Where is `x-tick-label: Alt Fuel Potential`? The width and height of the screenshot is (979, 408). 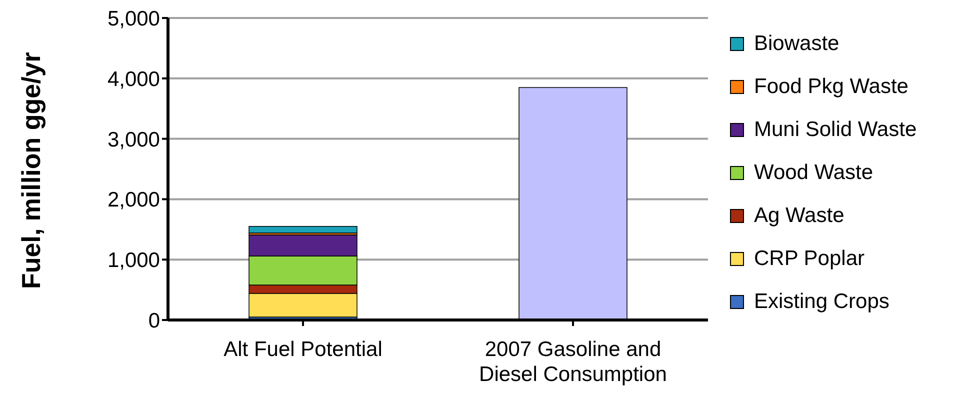
x-tick-label: Alt Fuel Potential is located at coordinates (303, 349).